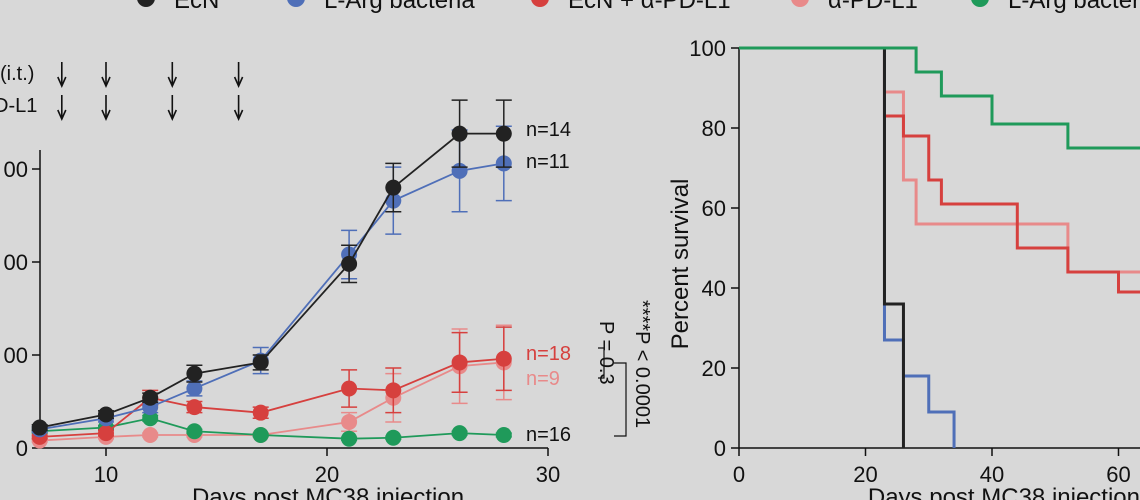 The height and width of the screenshot is (500, 1140). Describe the element at coordinates (150, 75) in the screenshot. I see `treatment-arrows-row1` at that location.